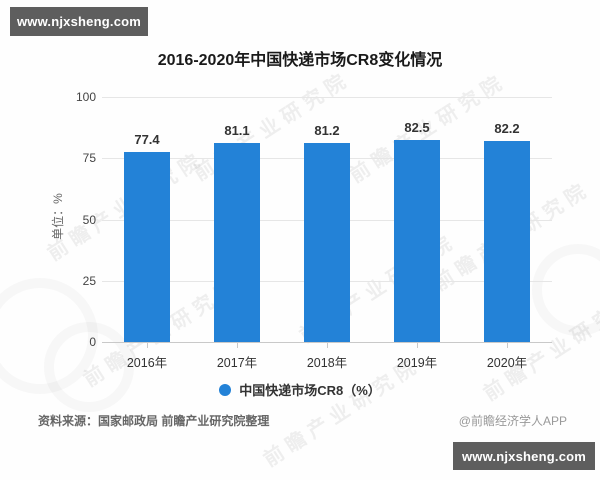 The height and width of the screenshot is (480, 600). Describe the element at coordinates (237, 131) in the screenshot. I see `bar-value-label: 81.1` at that location.